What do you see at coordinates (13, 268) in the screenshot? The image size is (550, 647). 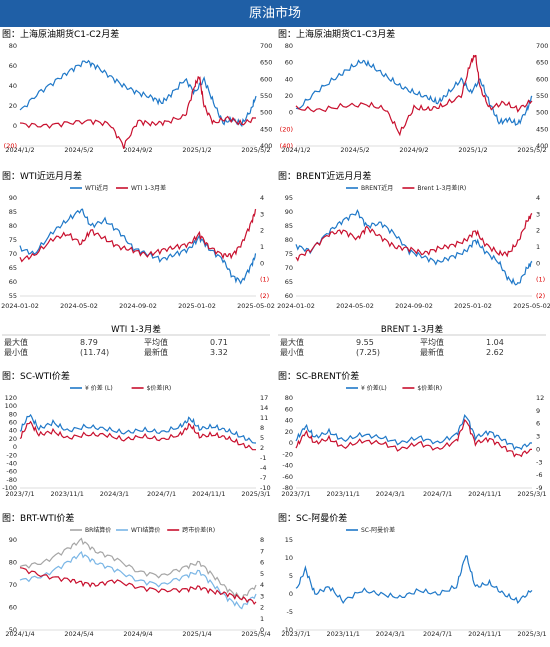 I see `y-left-tick-label: 65` at bounding box center [13, 268].